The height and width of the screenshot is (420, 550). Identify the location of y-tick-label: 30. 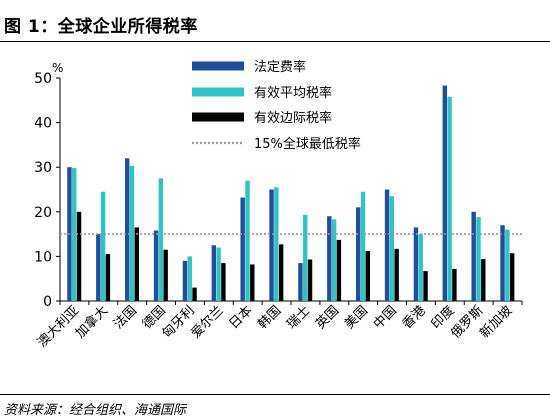
(43, 168).